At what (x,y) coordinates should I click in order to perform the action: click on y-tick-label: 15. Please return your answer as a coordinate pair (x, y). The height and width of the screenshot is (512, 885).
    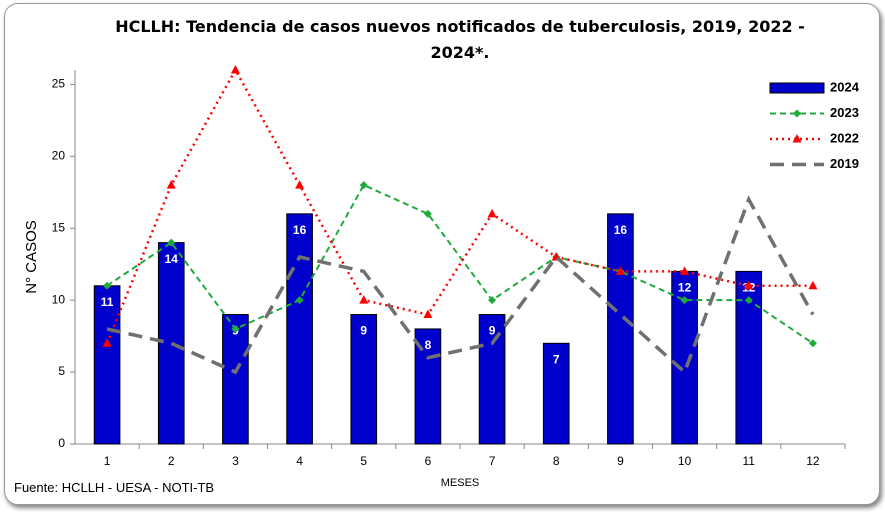
    Looking at the image, I should click on (59, 227).